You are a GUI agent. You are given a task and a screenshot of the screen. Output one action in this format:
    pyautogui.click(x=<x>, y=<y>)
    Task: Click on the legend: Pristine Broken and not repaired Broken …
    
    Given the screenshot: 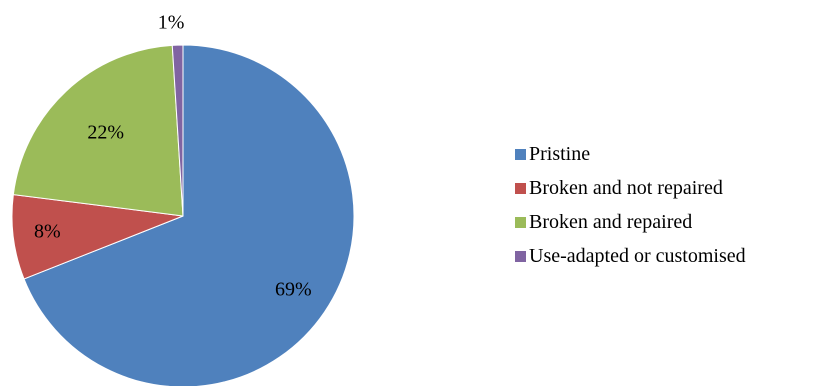 What is the action you would take?
    pyautogui.click(x=665, y=205)
    